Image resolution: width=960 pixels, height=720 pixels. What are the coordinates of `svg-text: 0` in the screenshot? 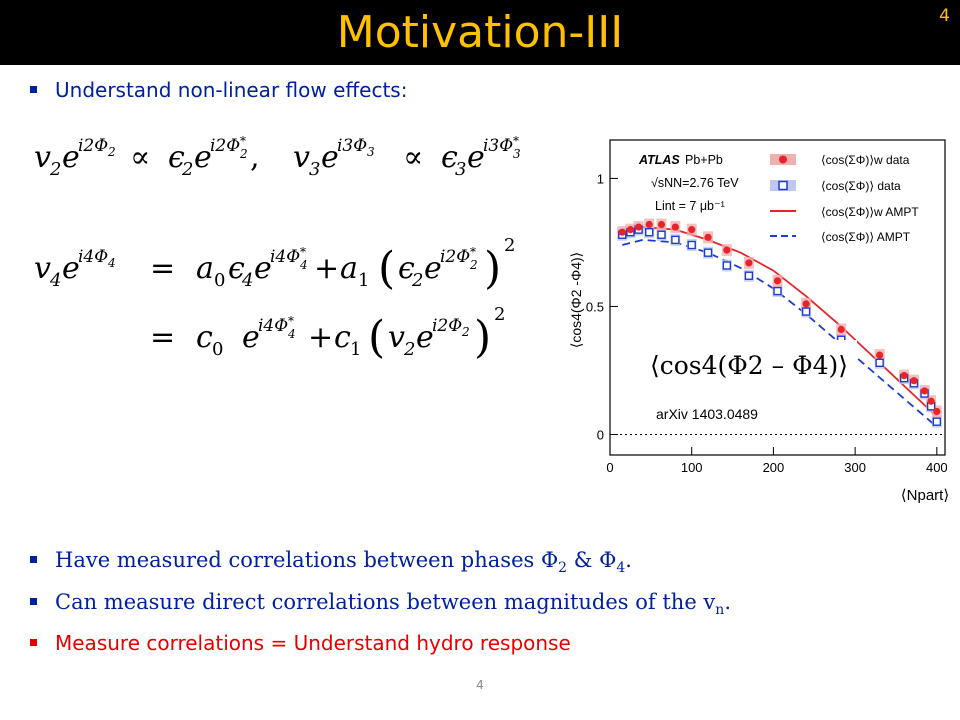 It's located at (219, 280).